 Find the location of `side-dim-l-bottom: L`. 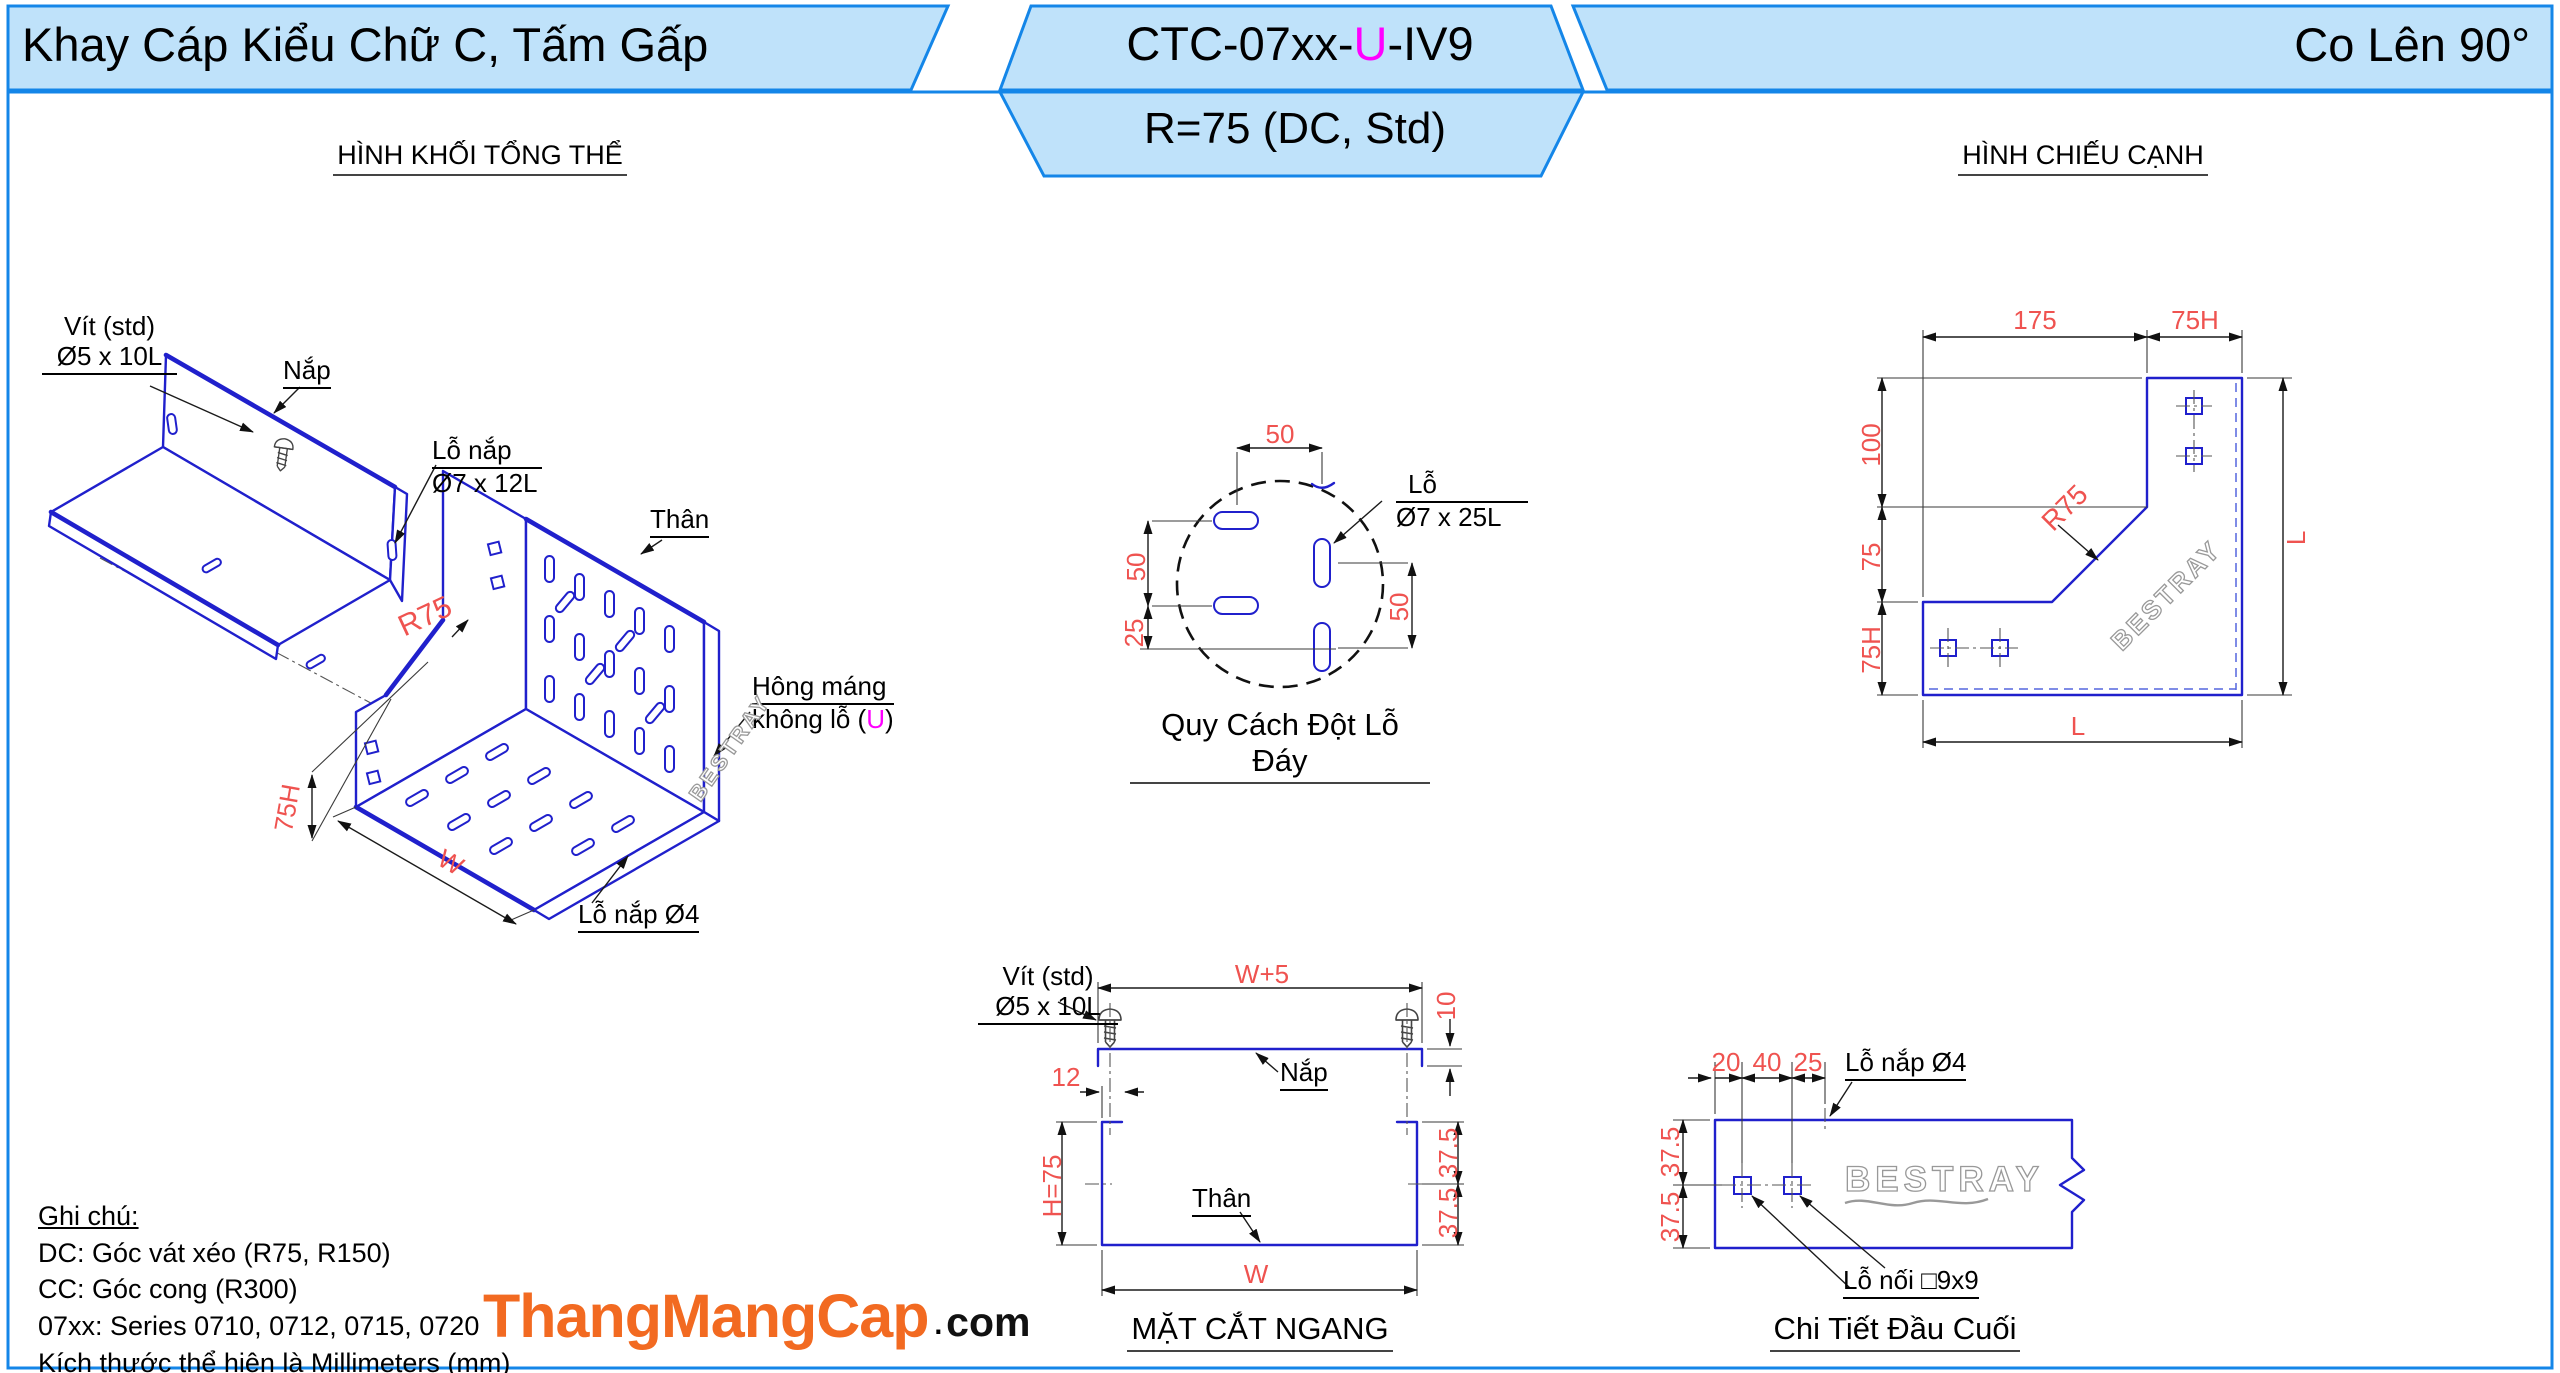

side-dim-l-bottom: L is located at coordinates (2078, 726).